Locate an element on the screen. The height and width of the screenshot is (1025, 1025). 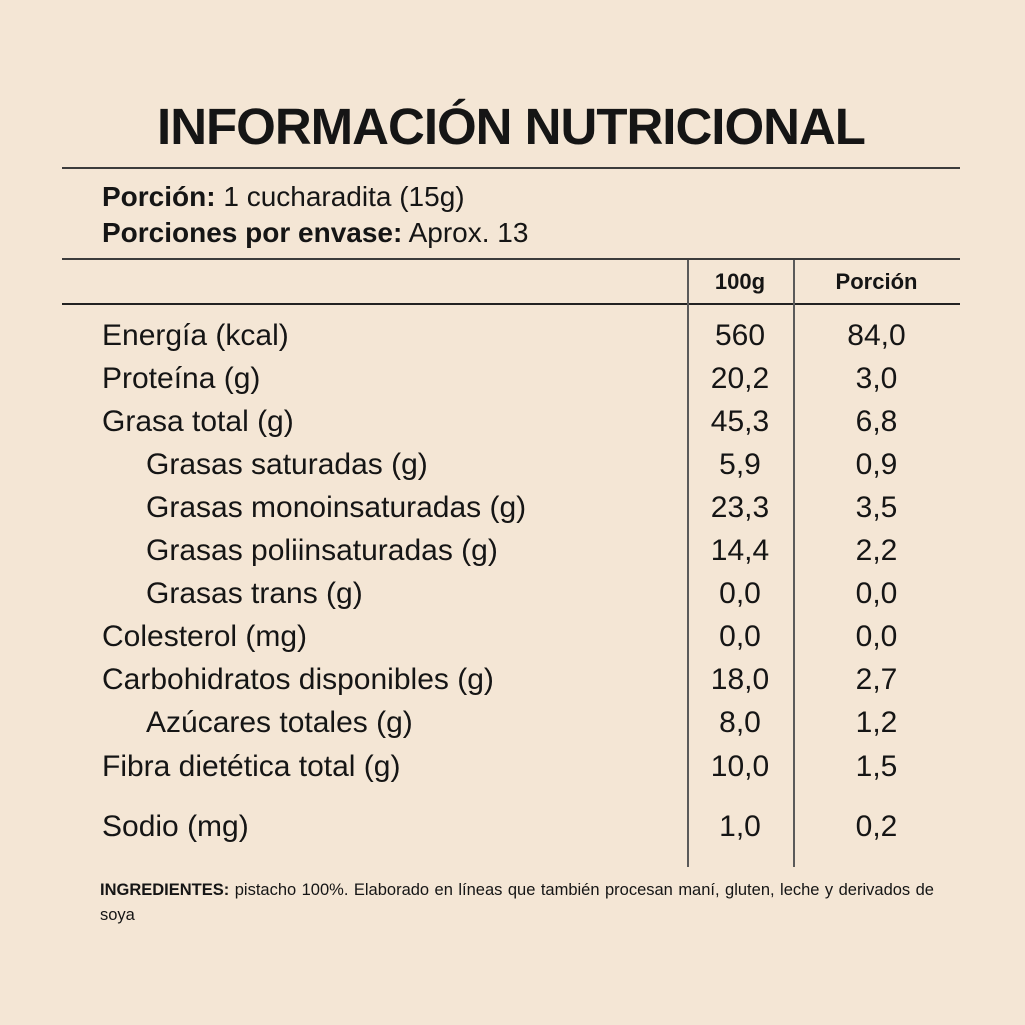
servings-per-container-line: Porciones por envase: Aprox. 13 is located at coordinates (531, 233).